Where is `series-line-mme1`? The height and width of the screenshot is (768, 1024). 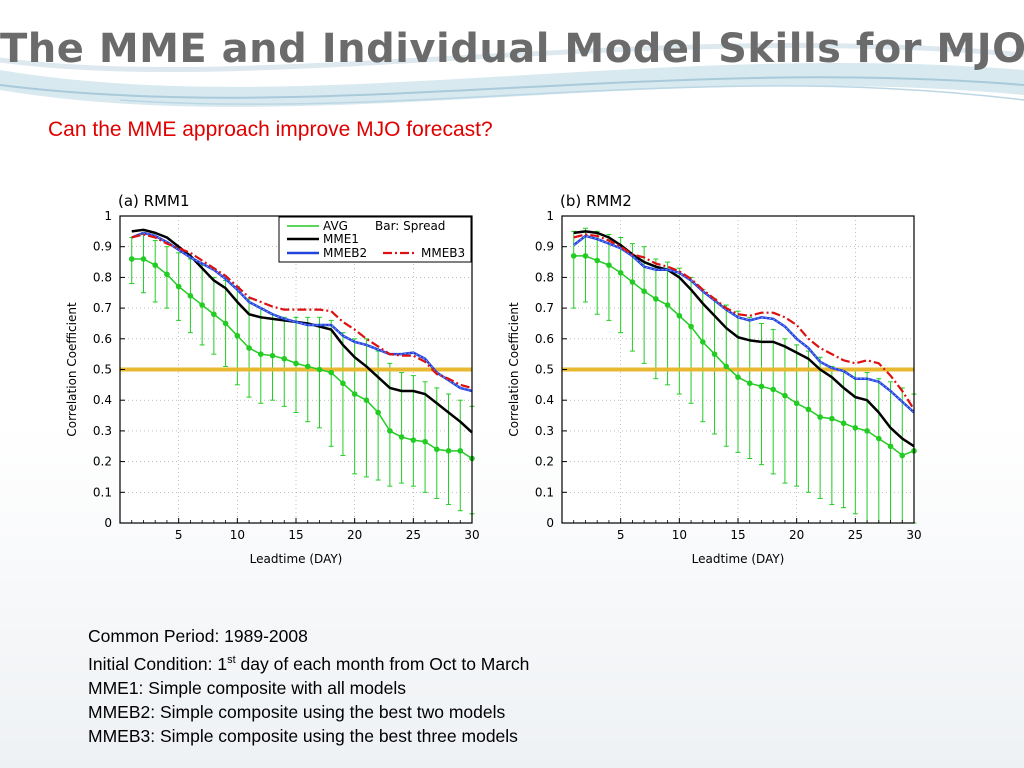 series-line-mme1 is located at coordinates (744, 339).